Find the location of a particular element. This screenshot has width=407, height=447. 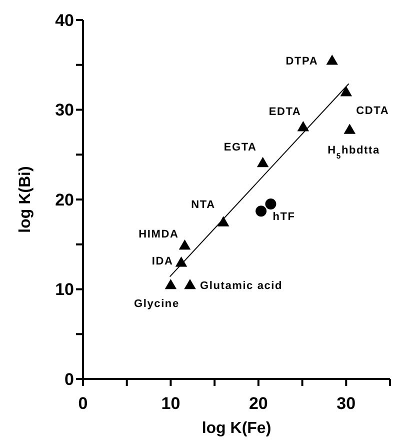

x-tick-label: 30 is located at coordinates (346, 403).